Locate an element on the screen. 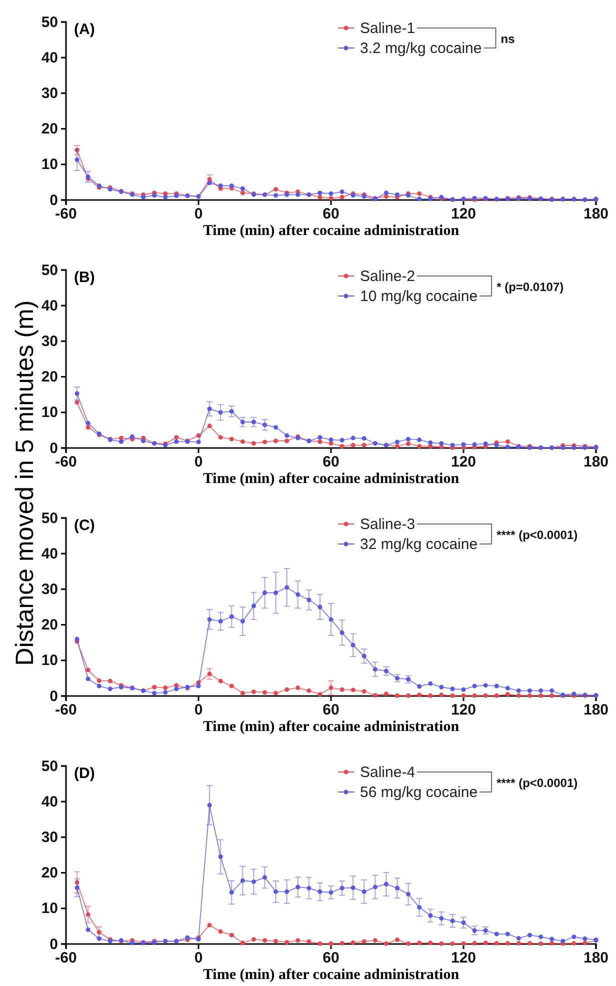 This screenshot has width=616, height=986. legend-label: 32 mg/kg cocaine is located at coordinates (419, 544).